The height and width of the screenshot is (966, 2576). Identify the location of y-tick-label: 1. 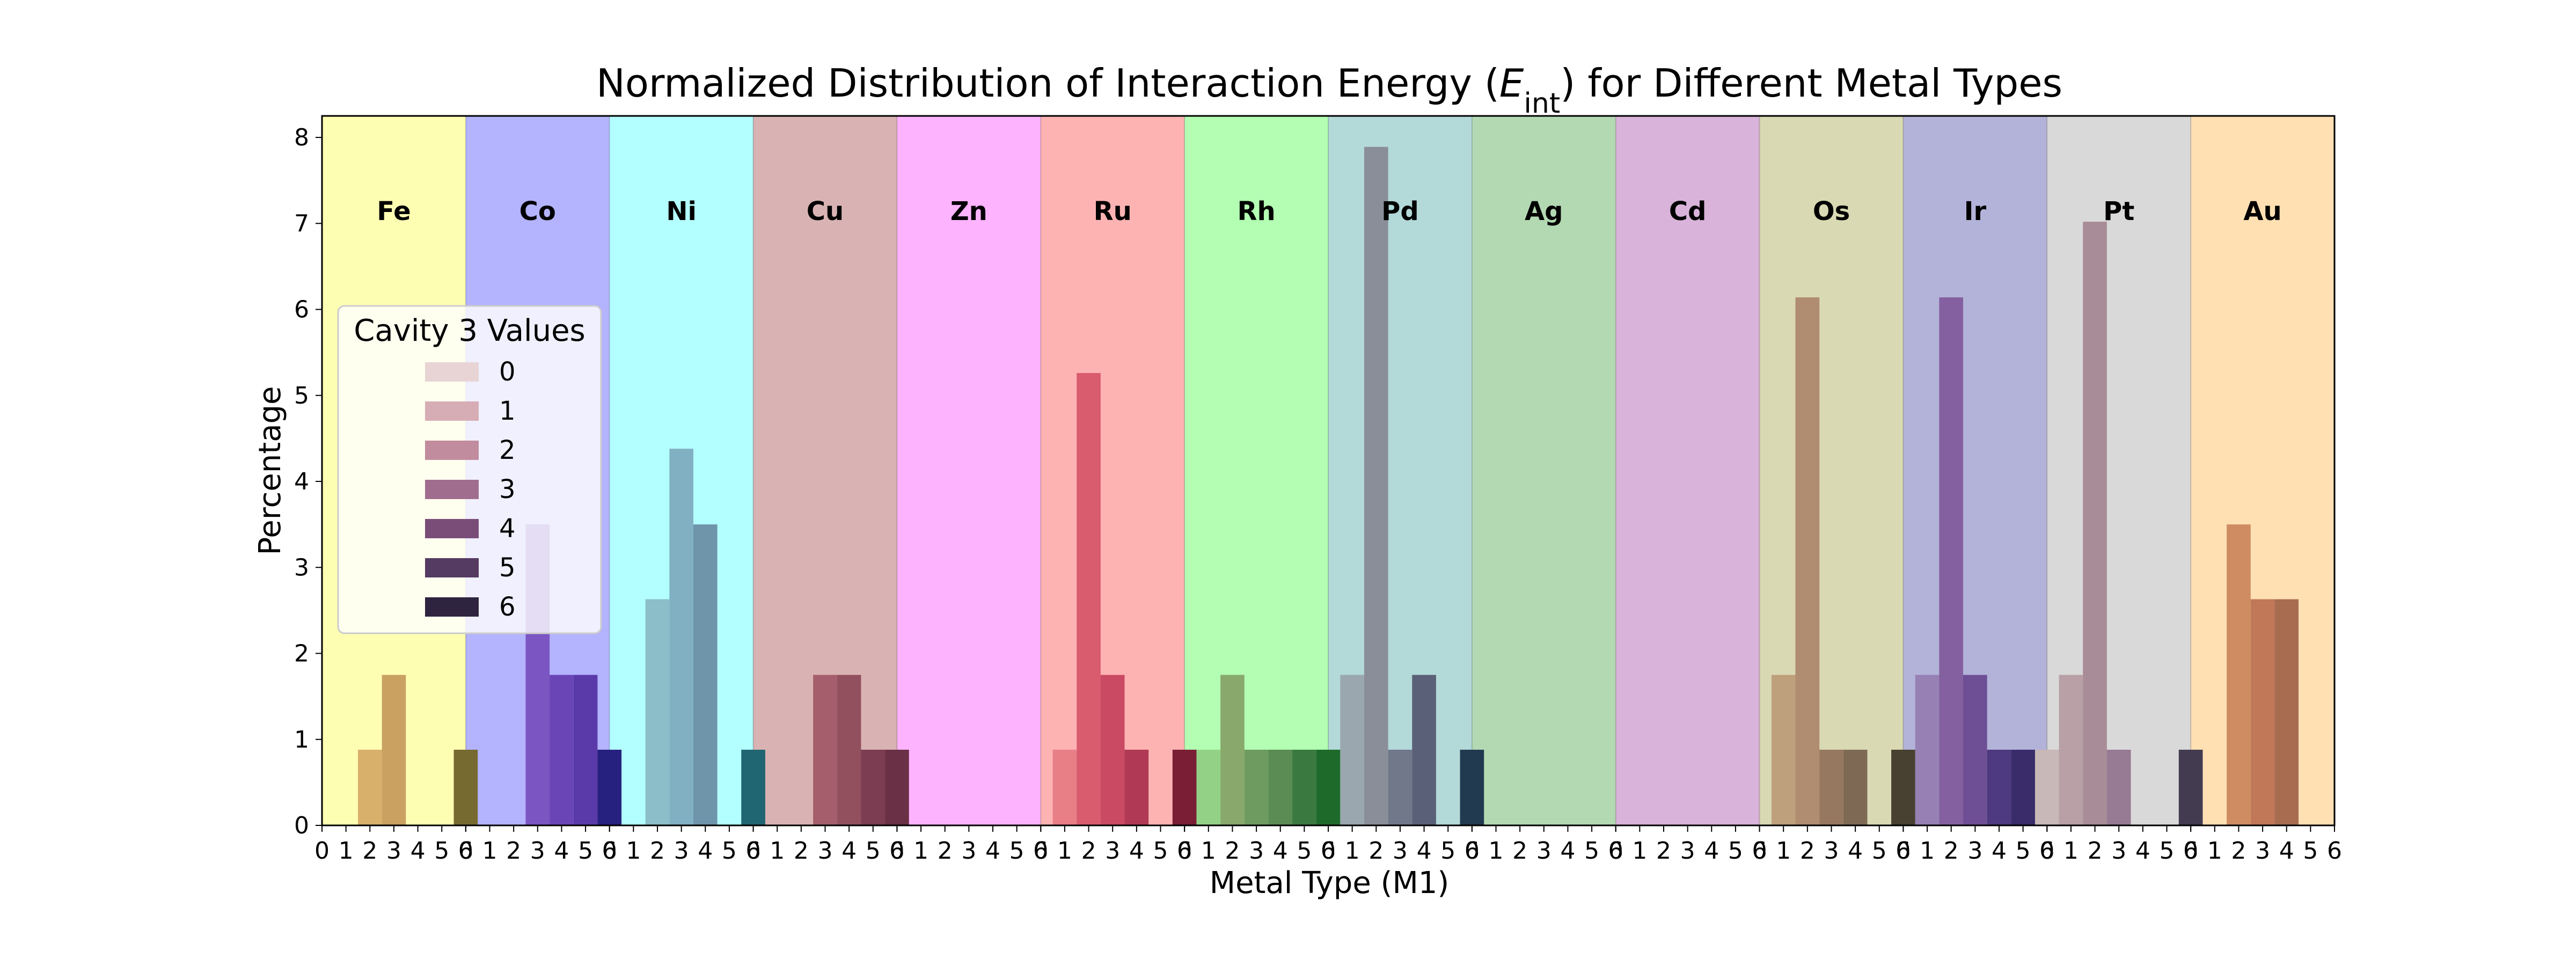
(301, 739).